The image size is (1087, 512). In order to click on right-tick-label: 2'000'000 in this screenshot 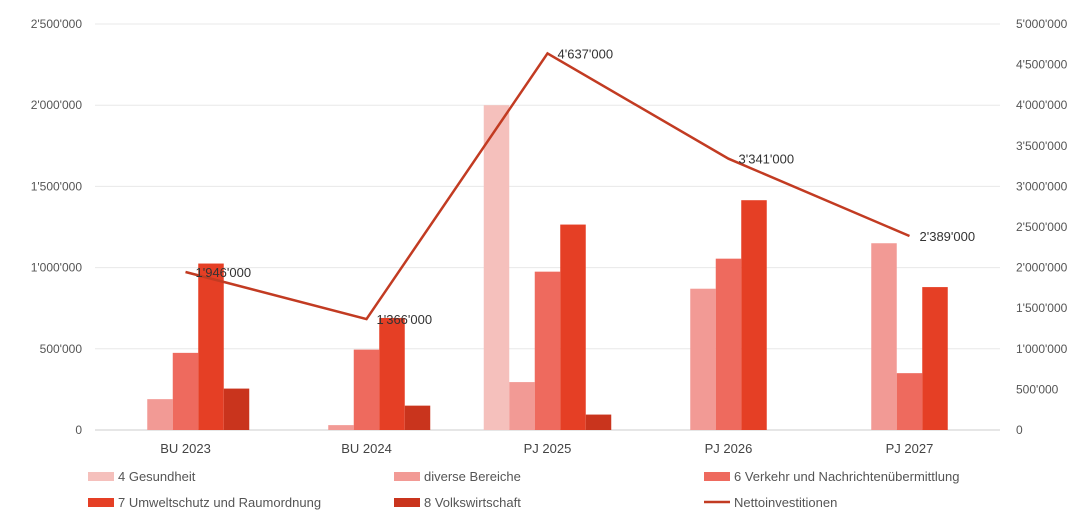, I will do `click(1042, 268)`.